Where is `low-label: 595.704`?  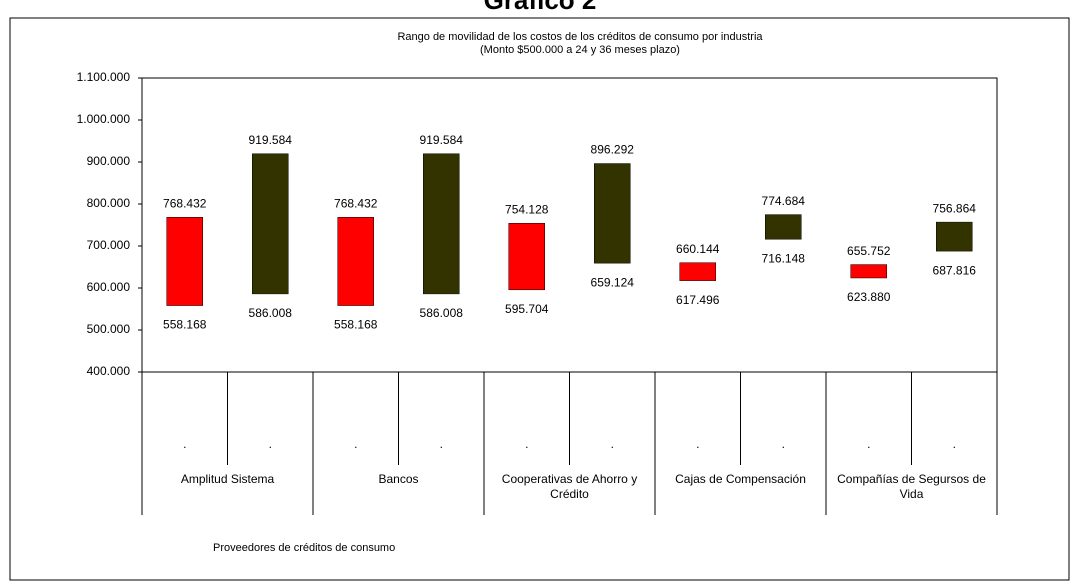 low-label: 595.704 is located at coordinates (527, 309).